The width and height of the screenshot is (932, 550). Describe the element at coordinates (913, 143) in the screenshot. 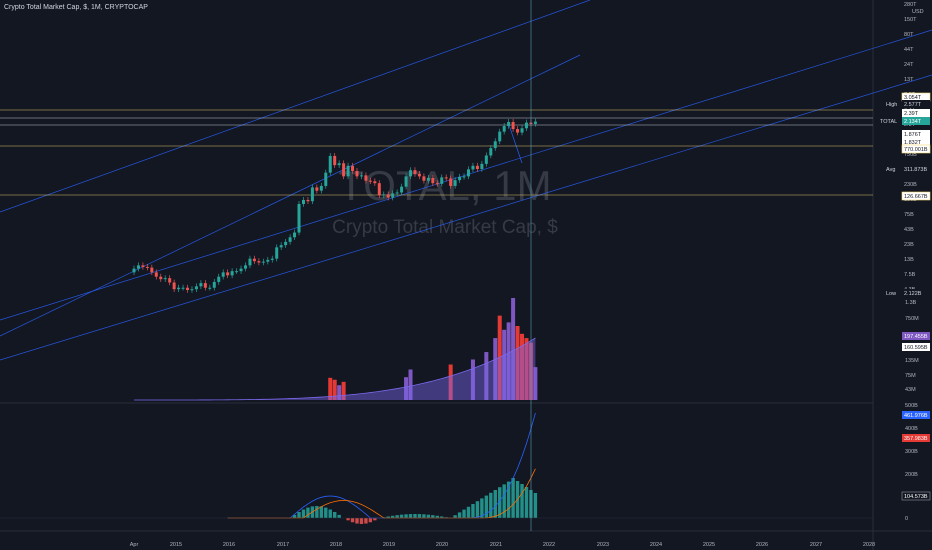

I see `price-axis-tag-value: 1.832T` at that location.